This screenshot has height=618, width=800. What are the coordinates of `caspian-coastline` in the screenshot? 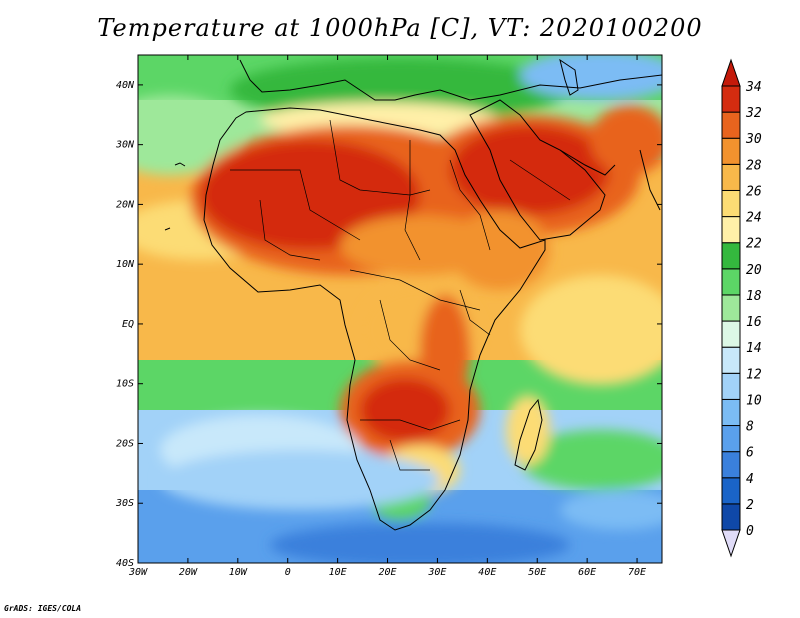 It's located at (569, 77).